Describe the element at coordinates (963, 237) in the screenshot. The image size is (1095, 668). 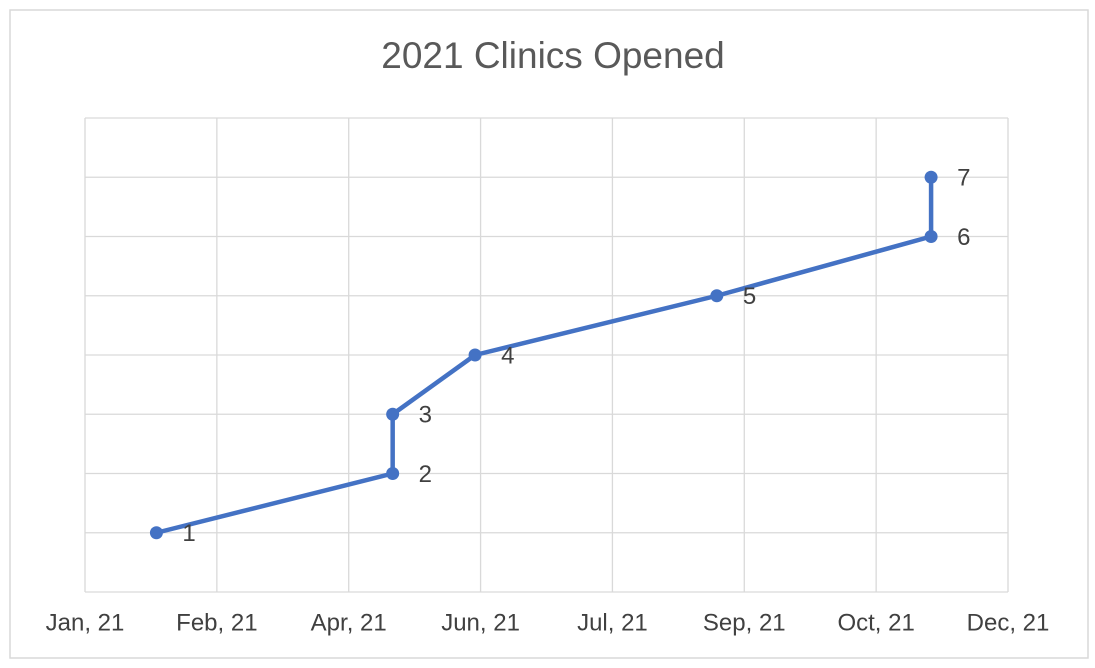
I see `data-label: 6` at that location.